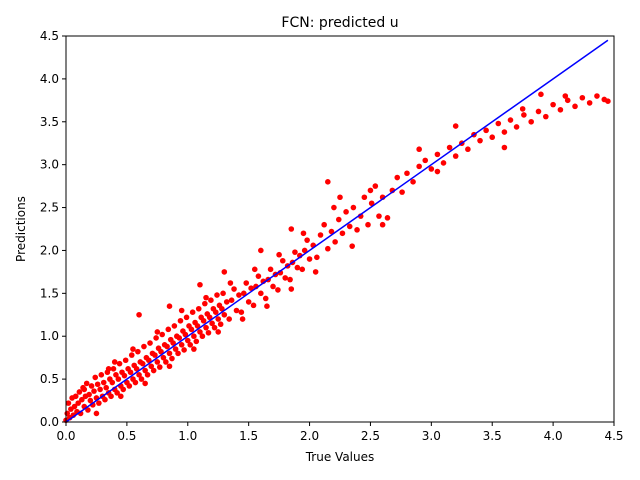 The height and width of the screenshot is (480, 640). What do you see at coordinates (53, 229) in the screenshot?
I see `y-axis-ticks: 0.0 0.5 1.0 1.5 2.0 2.5 3.0 3.5 4.0 4.5` at bounding box center [53, 229].